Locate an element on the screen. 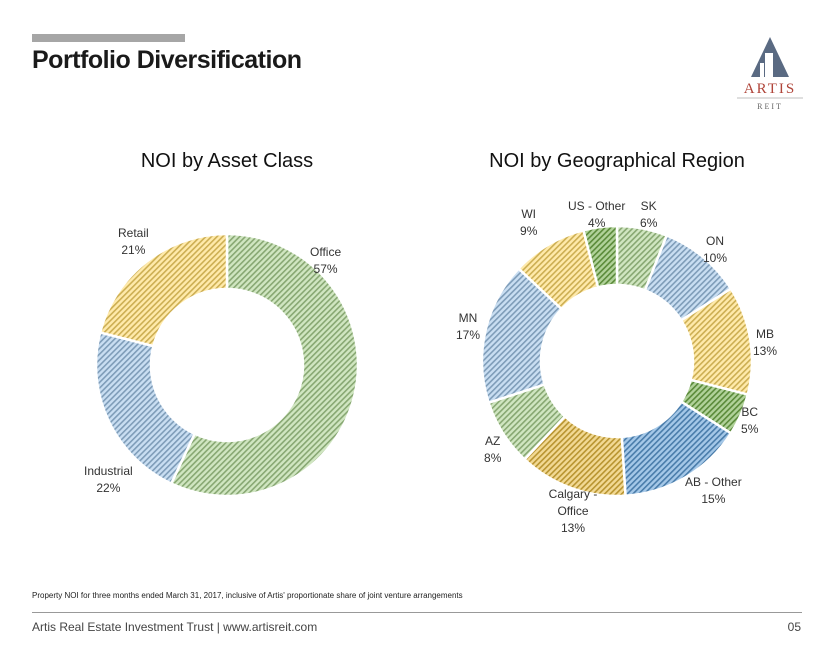 The height and width of the screenshot is (650, 823). asset-slice-retail is located at coordinates (163, 290).